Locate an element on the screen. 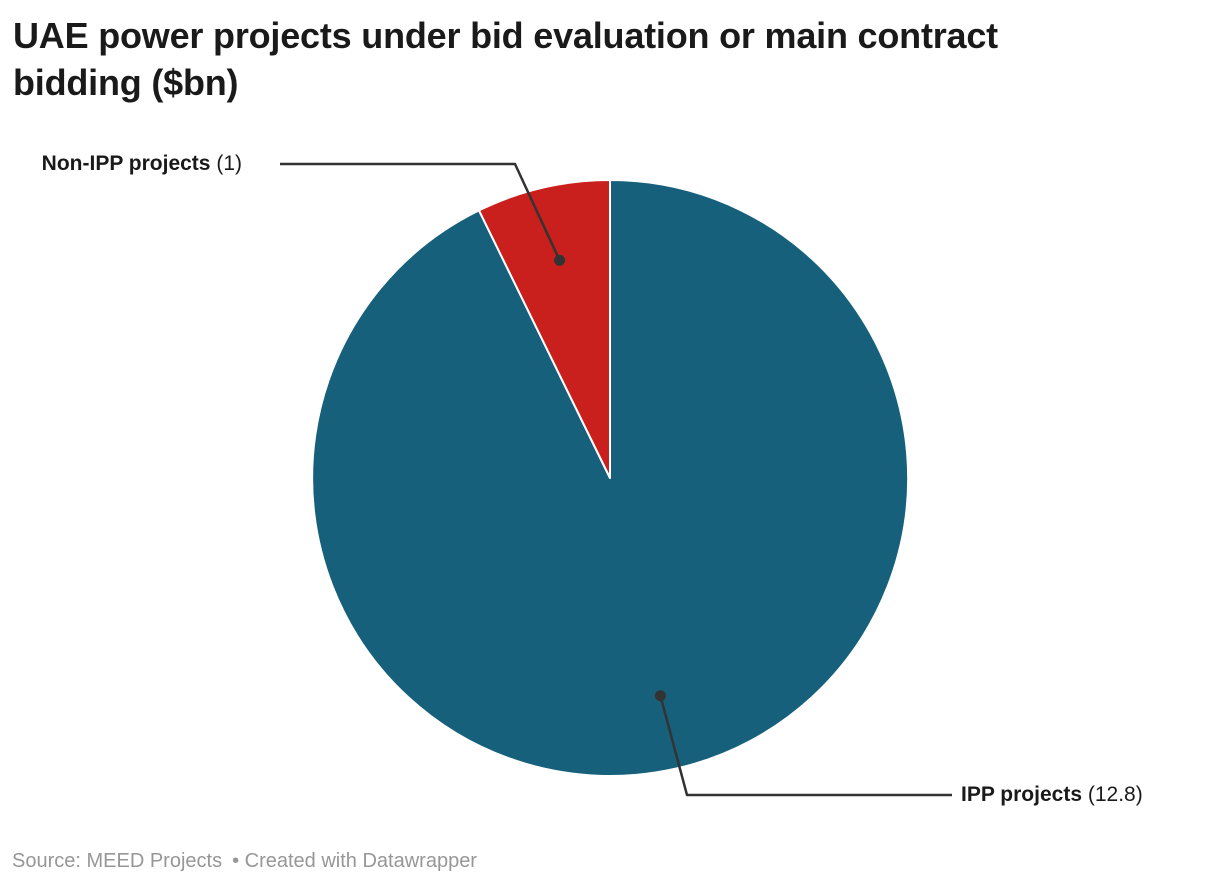 Image resolution: width=1220 pixels, height=886 pixels. source-text: Source: MEED Projects is located at coordinates (117, 861).